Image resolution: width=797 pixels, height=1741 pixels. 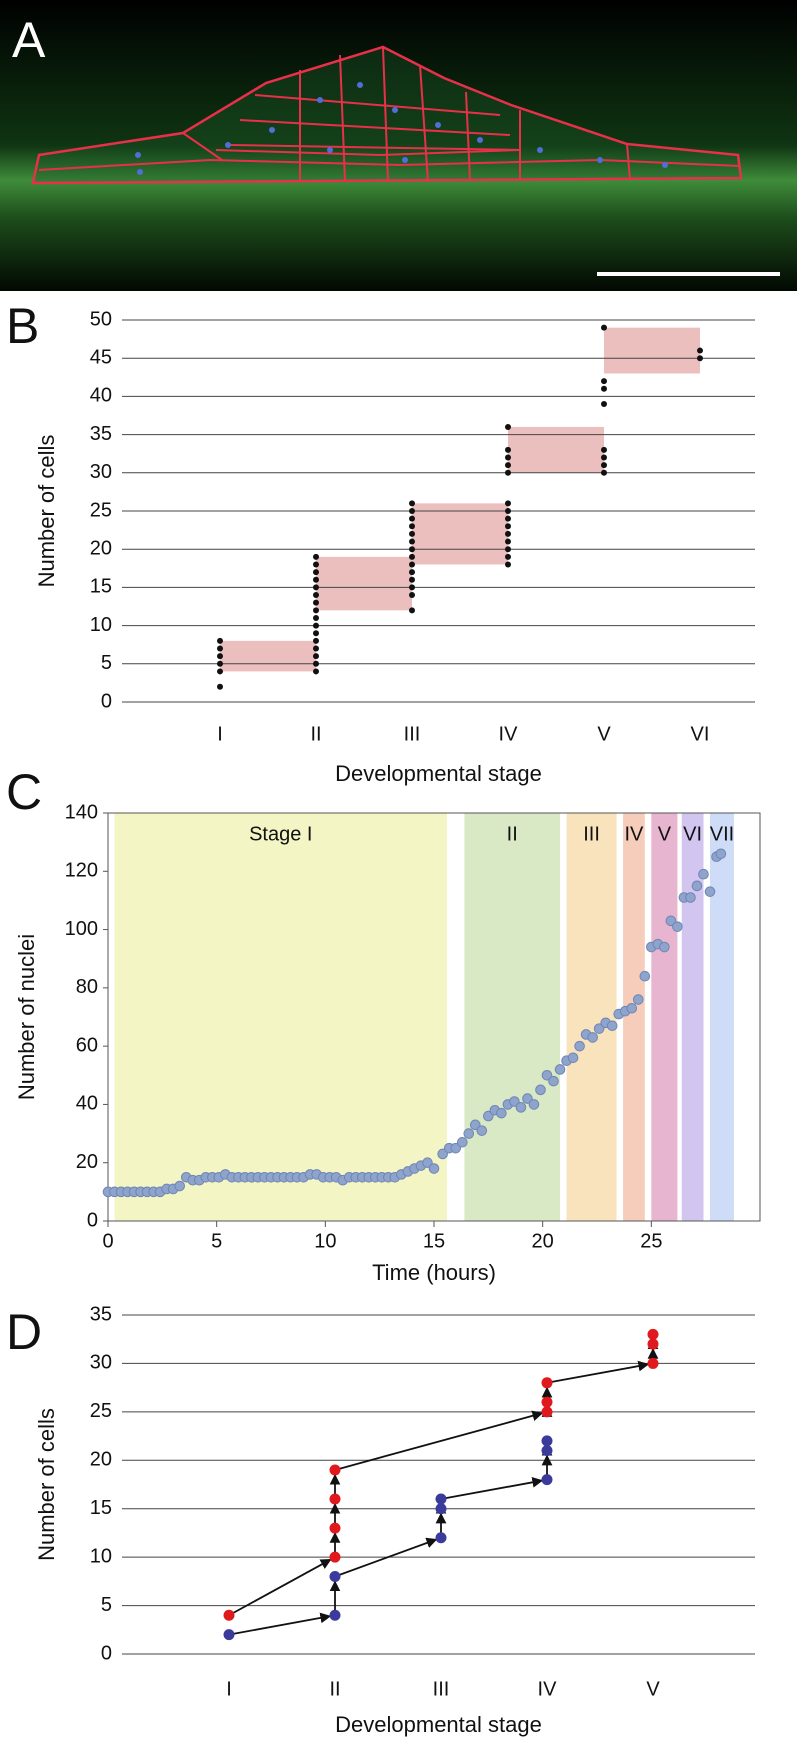 What do you see at coordinates (101, 1314) in the screenshot?
I see `y-tick-label: 35` at bounding box center [101, 1314].